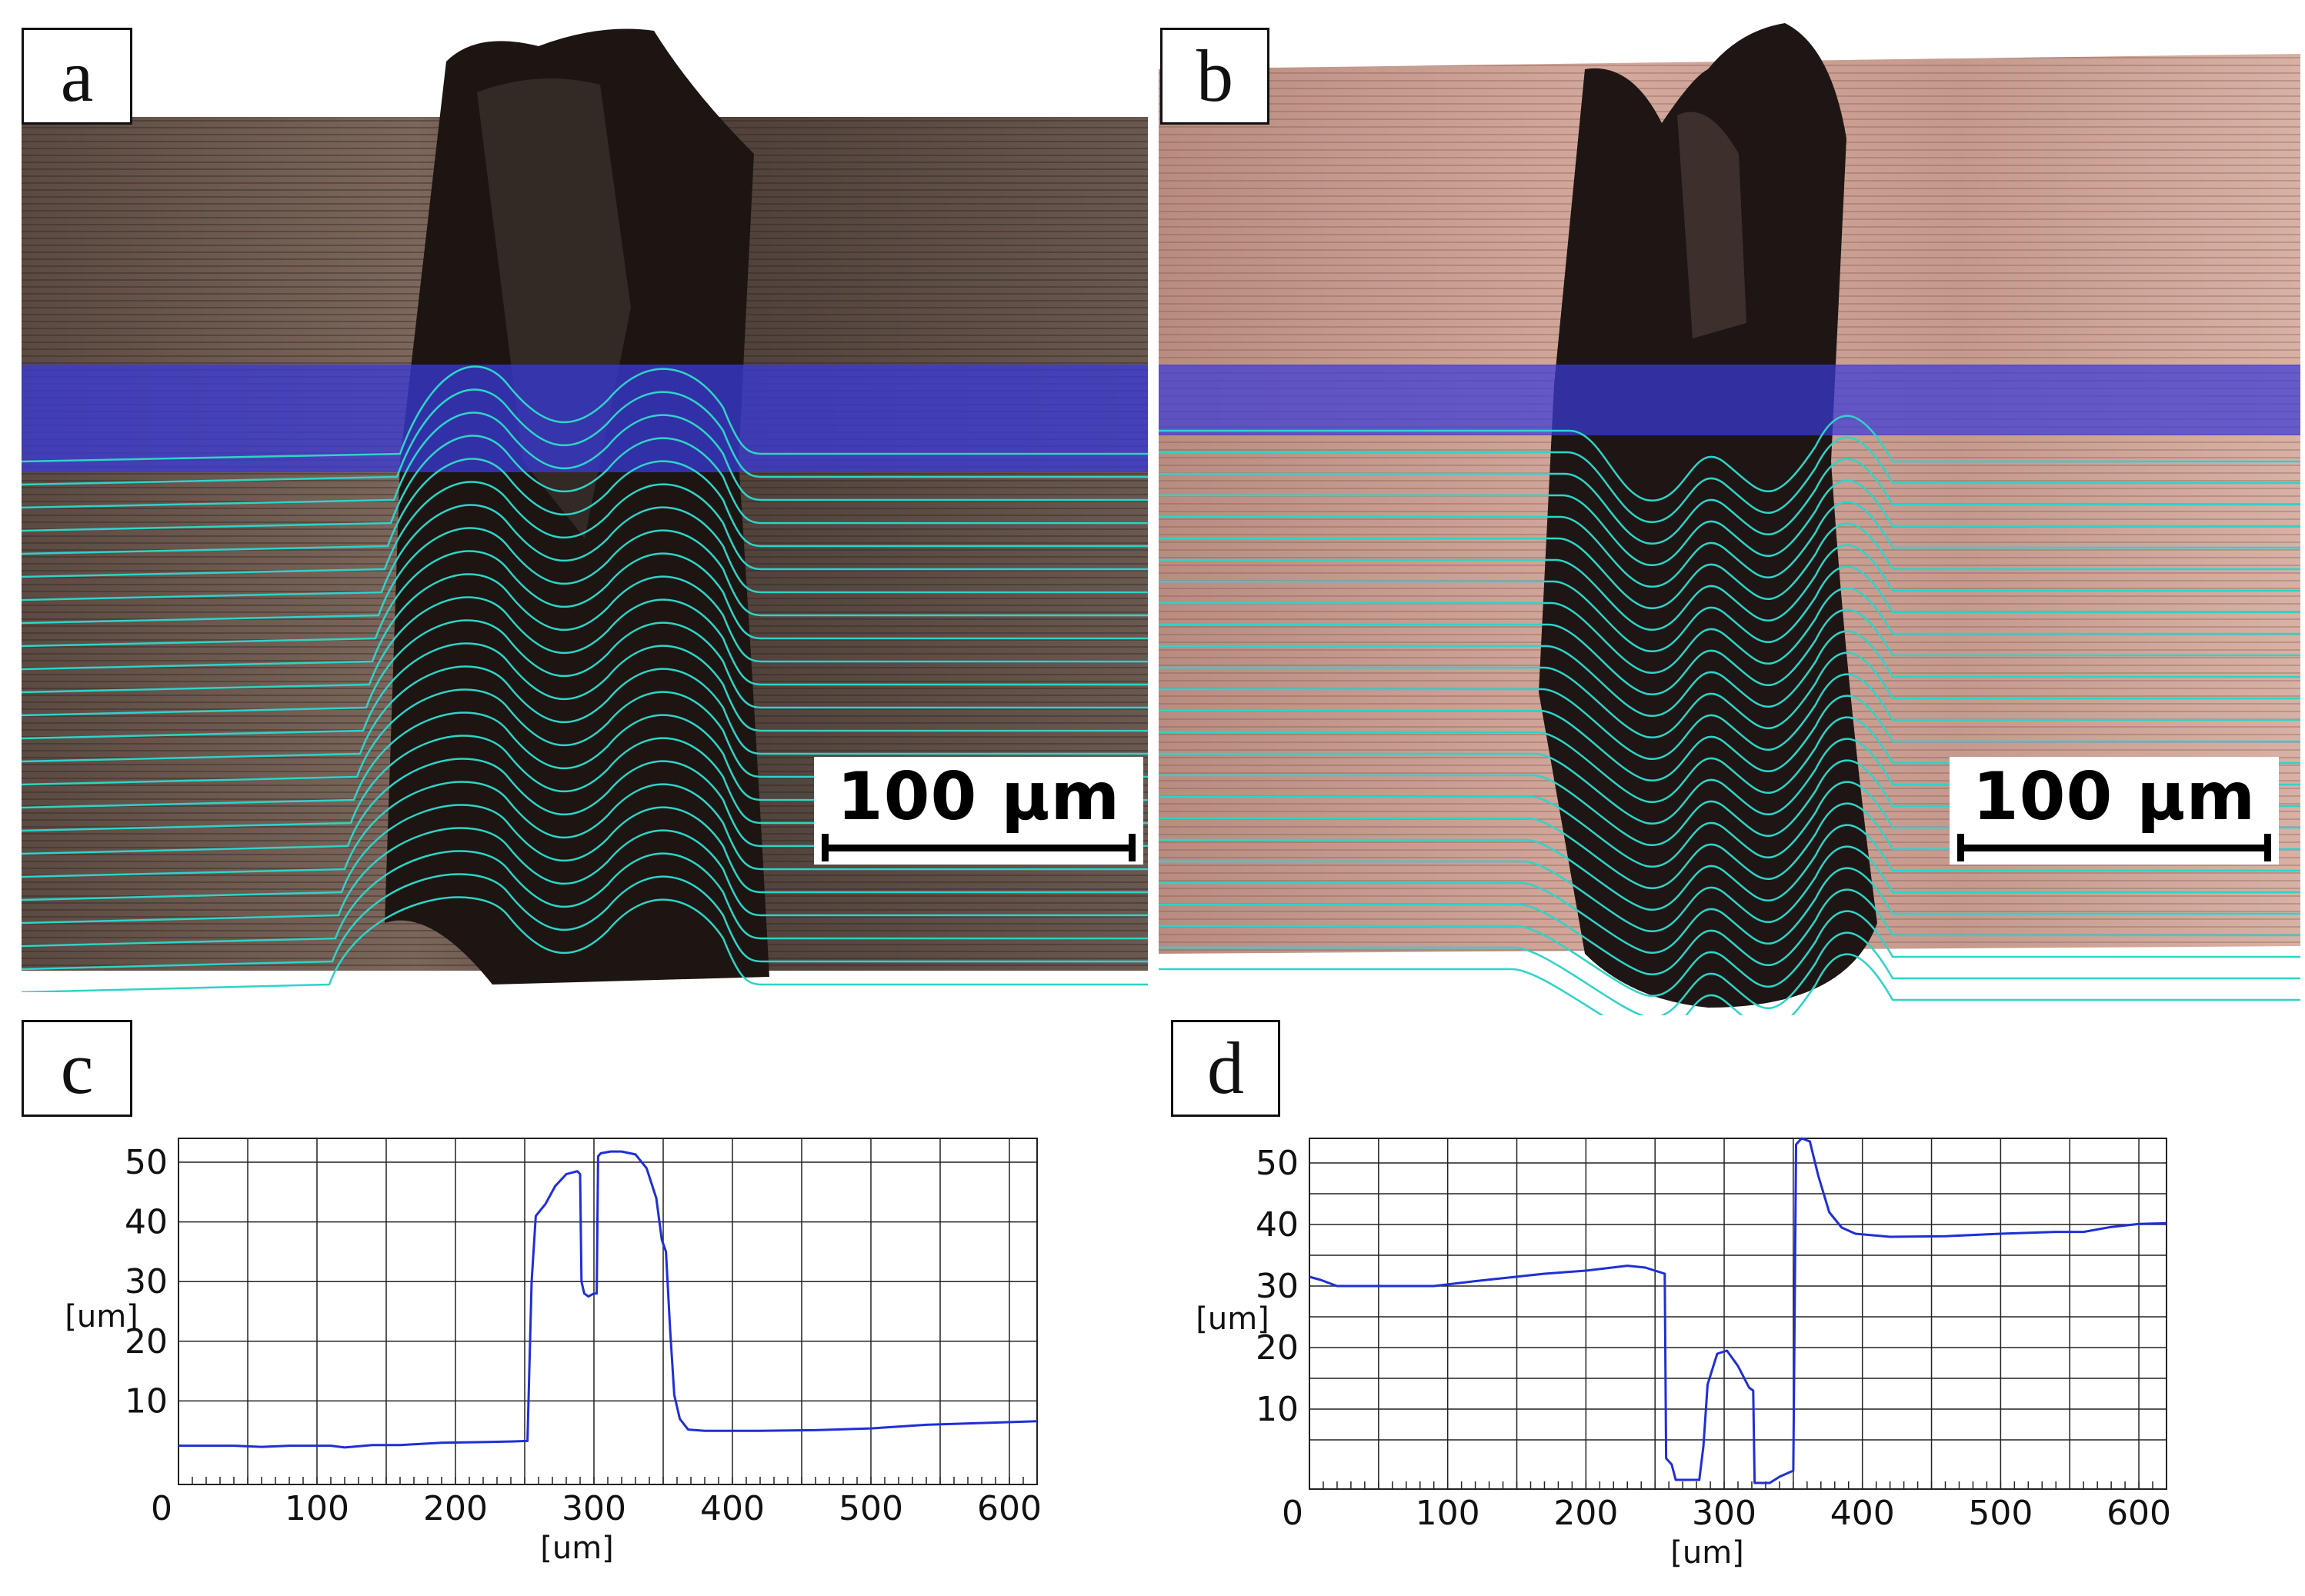 Image resolution: width=2305 pixels, height=1596 pixels. I want to click on panel-letter-b: b, so click(1214, 76).